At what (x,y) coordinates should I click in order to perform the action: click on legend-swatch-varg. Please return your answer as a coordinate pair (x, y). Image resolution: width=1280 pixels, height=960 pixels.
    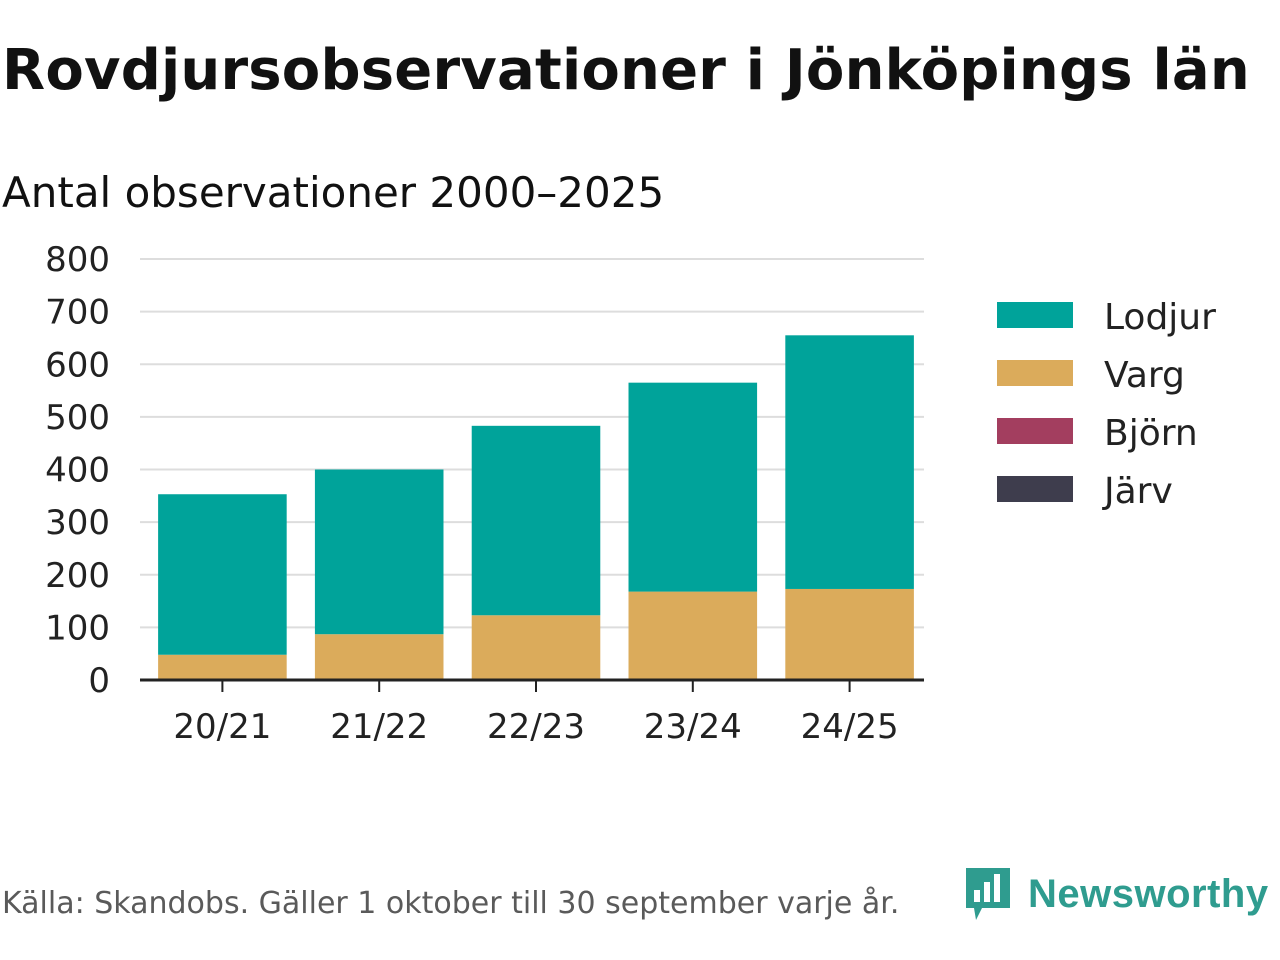
    Looking at the image, I should click on (1035, 373).